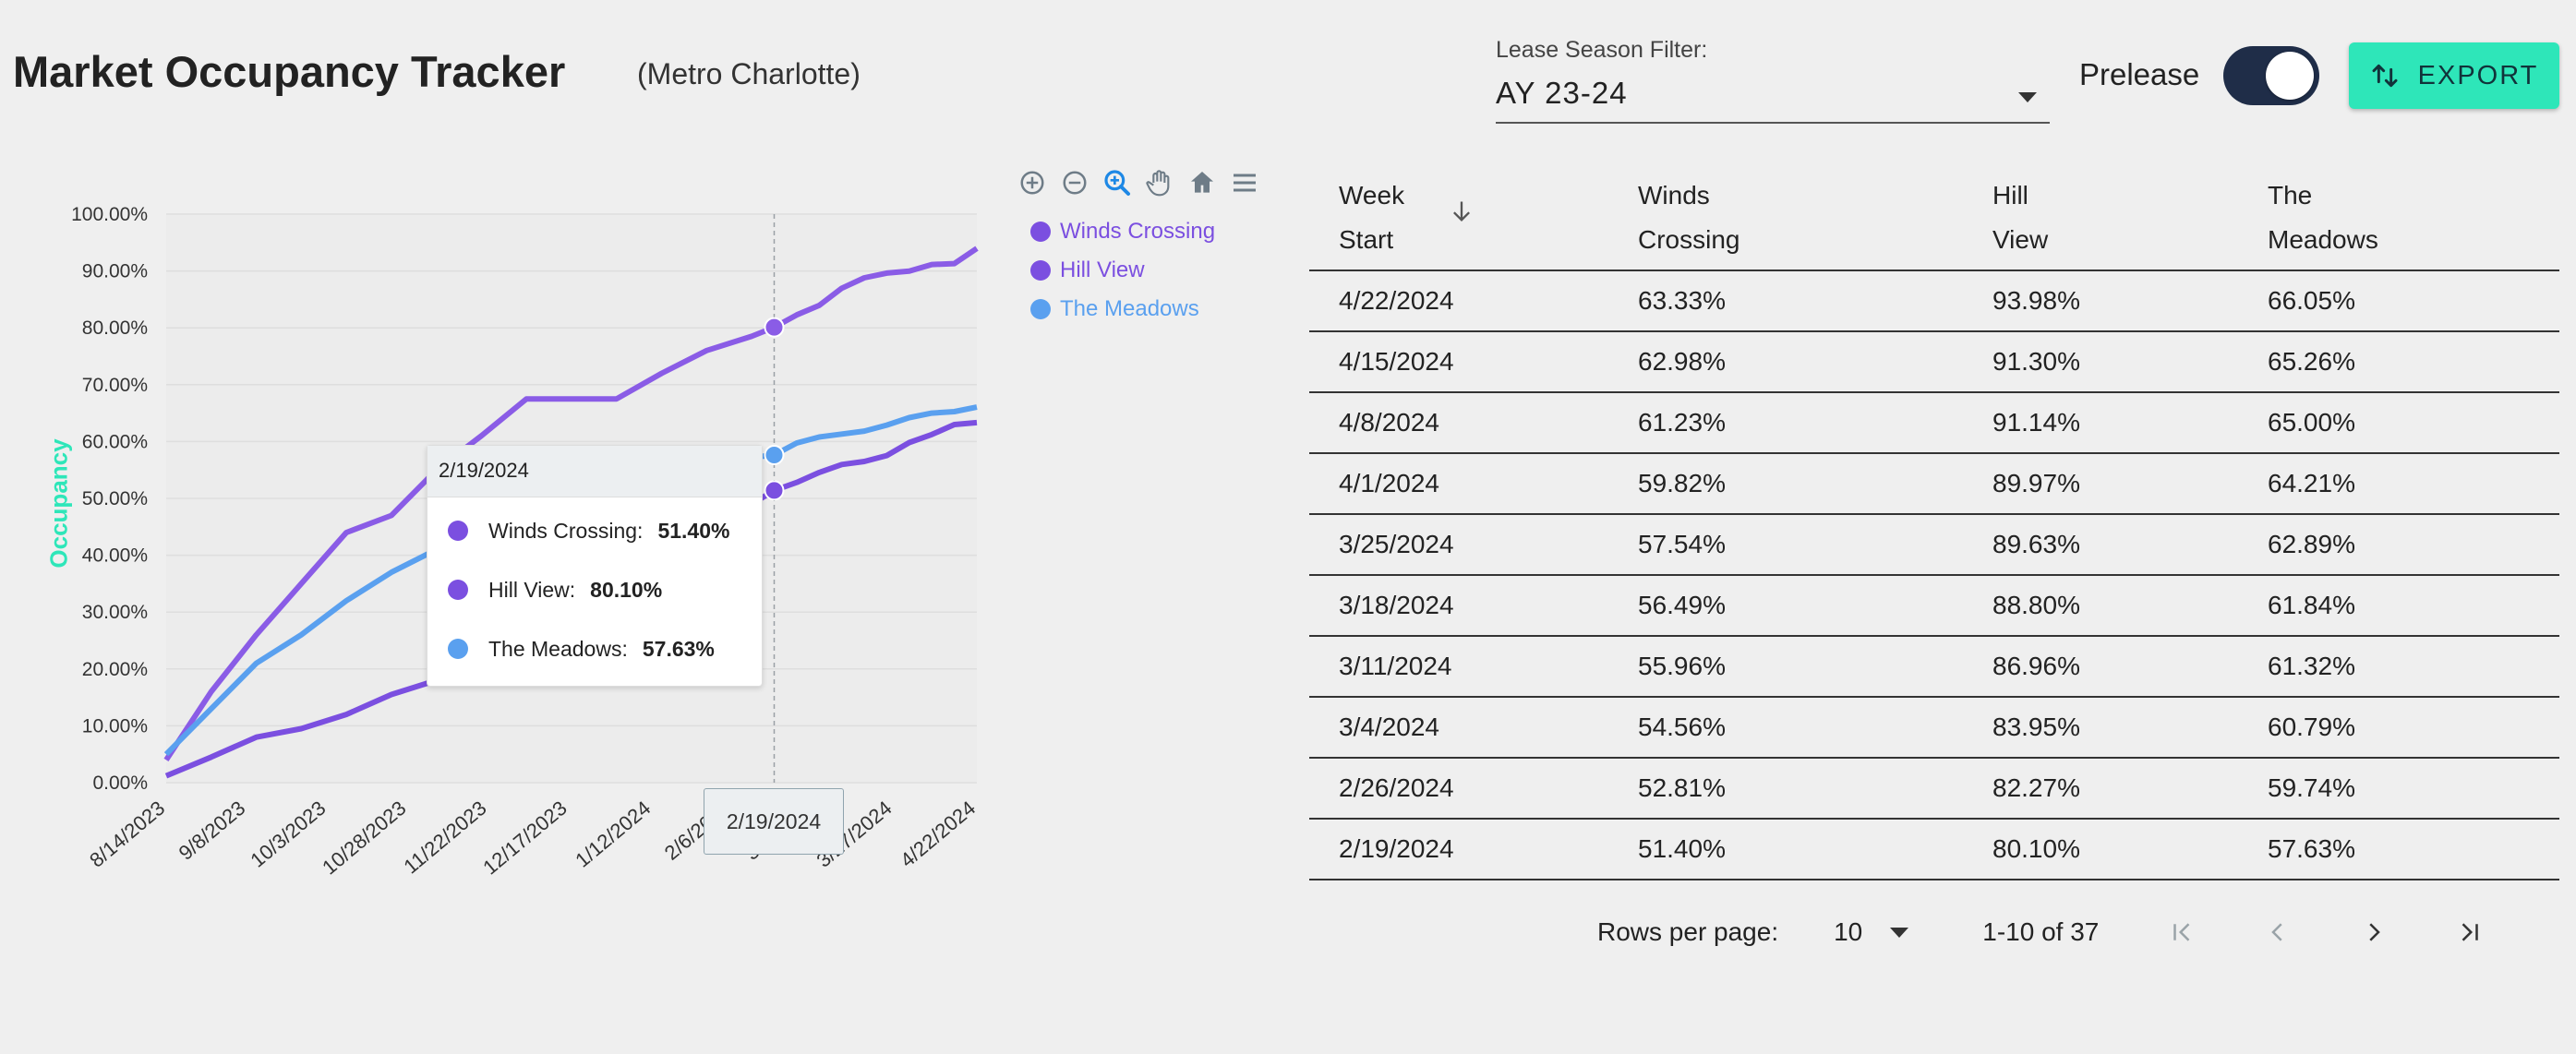  I want to click on table-row: 2/26/2024 52.81% 82.27% 59.74%, so click(1934, 789).